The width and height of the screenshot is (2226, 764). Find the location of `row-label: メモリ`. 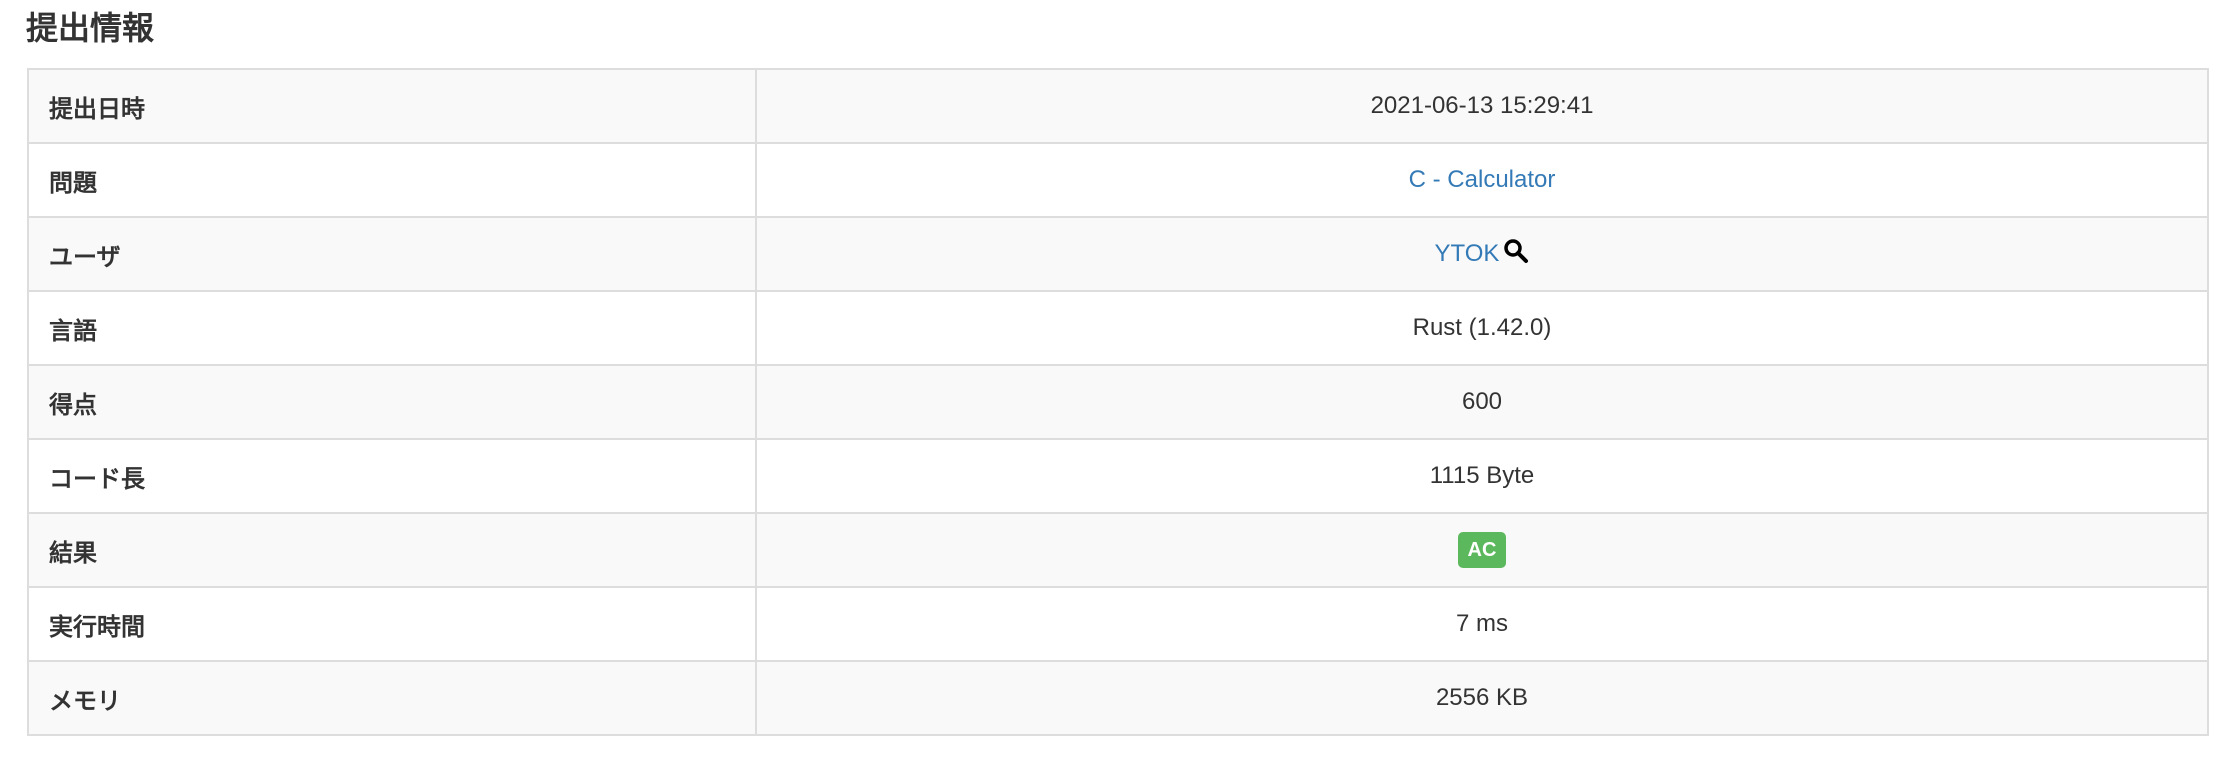

row-label: メモリ is located at coordinates (392, 698).